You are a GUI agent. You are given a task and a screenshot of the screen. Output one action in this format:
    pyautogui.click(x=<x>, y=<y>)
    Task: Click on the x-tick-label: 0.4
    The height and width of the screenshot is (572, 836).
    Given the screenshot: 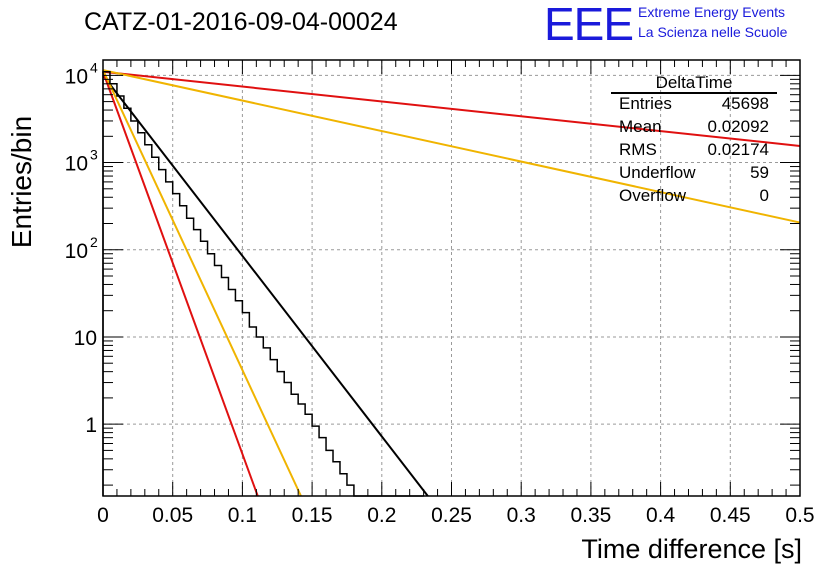 What is the action you would take?
    pyautogui.click(x=661, y=515)
    